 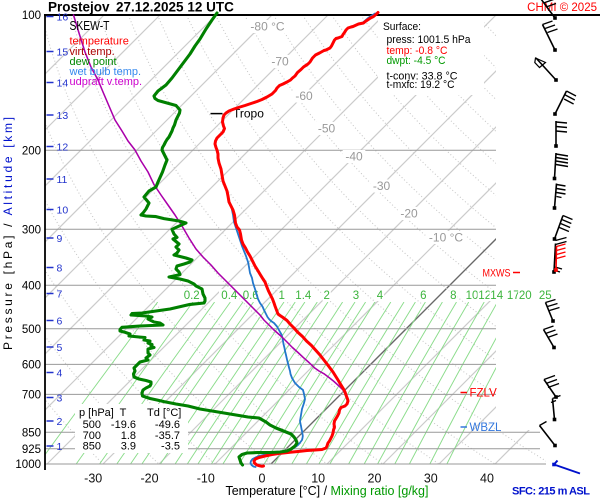 I want to click on svg-text: temperature, so click(x=99, y=42).